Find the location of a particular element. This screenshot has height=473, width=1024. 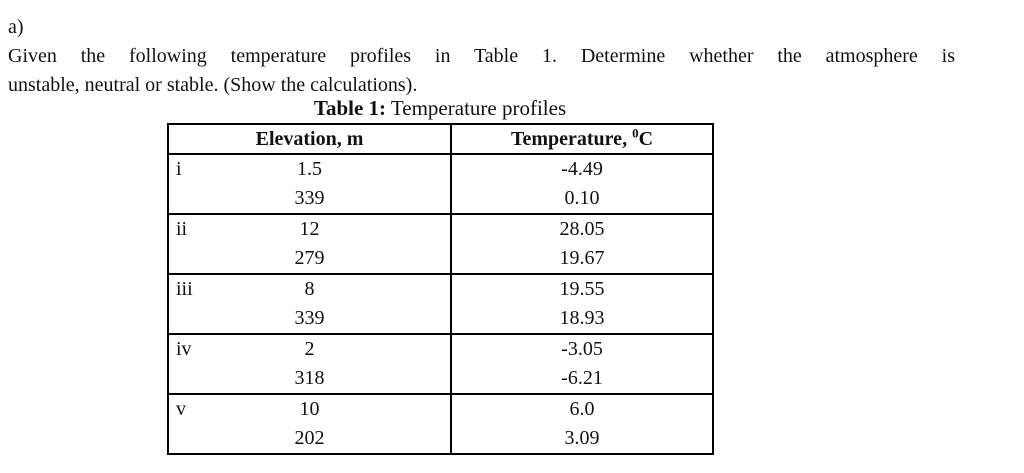

table-row: i 1.5 339 -4.49 0.10 is located at coordinates (440, 184).